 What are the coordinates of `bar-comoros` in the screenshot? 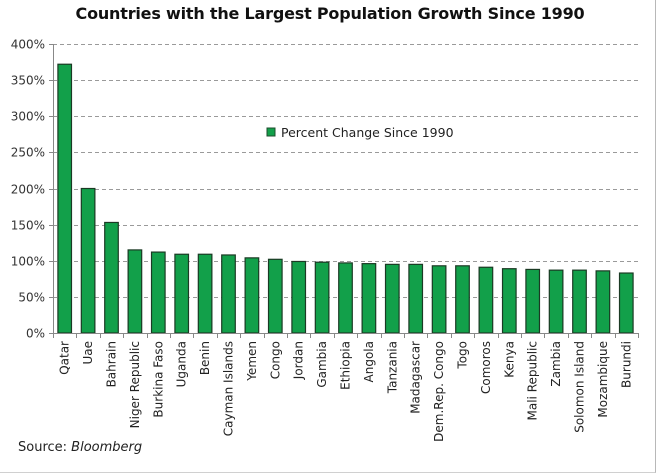 It's located at (486, 300).